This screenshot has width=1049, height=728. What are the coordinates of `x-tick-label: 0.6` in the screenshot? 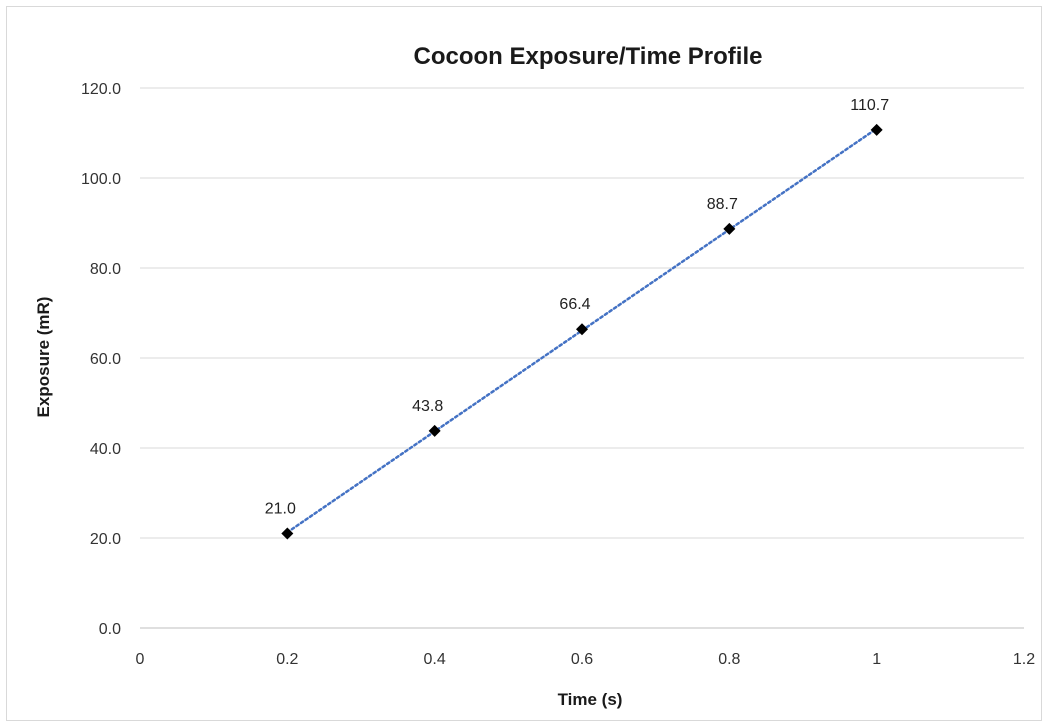 It's located at (582, 659).